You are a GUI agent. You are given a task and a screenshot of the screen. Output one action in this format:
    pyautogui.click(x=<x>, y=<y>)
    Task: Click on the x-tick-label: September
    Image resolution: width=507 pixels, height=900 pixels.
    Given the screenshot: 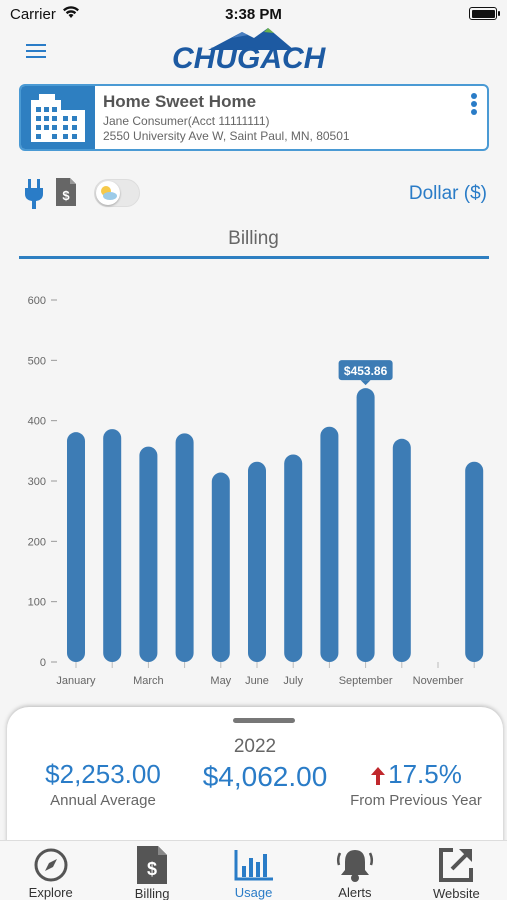 What is the action you would take?
    pyautogui.click(x=366, y=681)
    